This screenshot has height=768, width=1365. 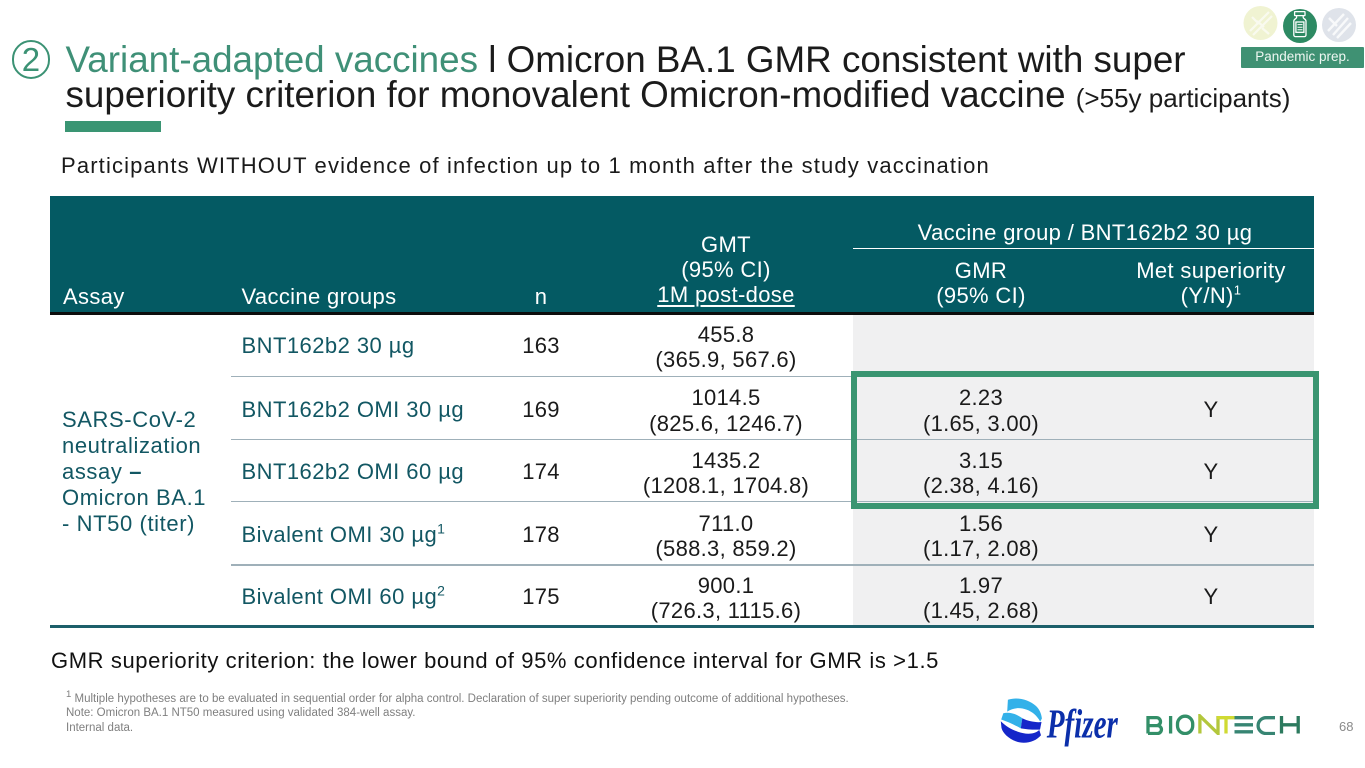 I want to click on svg-text: Pfizer, so click(x=1082, y=724).